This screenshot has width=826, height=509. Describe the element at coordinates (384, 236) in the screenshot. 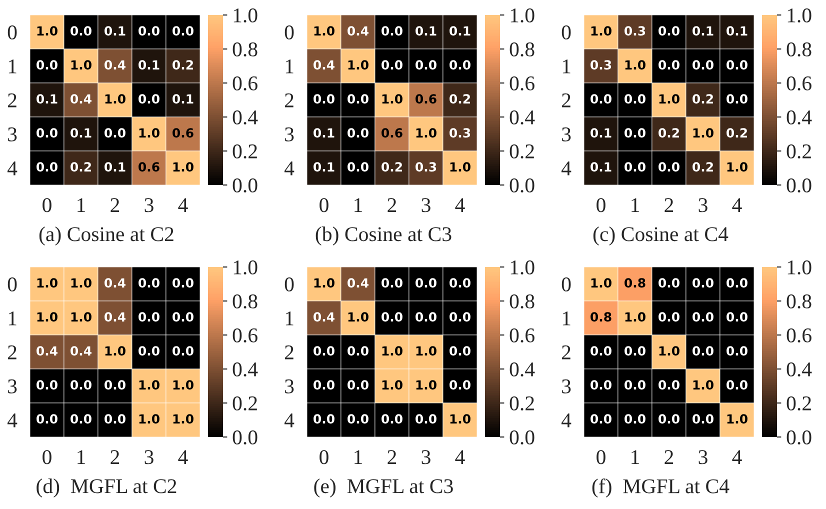

I see `text: (b) Cosine at C3` at that location.